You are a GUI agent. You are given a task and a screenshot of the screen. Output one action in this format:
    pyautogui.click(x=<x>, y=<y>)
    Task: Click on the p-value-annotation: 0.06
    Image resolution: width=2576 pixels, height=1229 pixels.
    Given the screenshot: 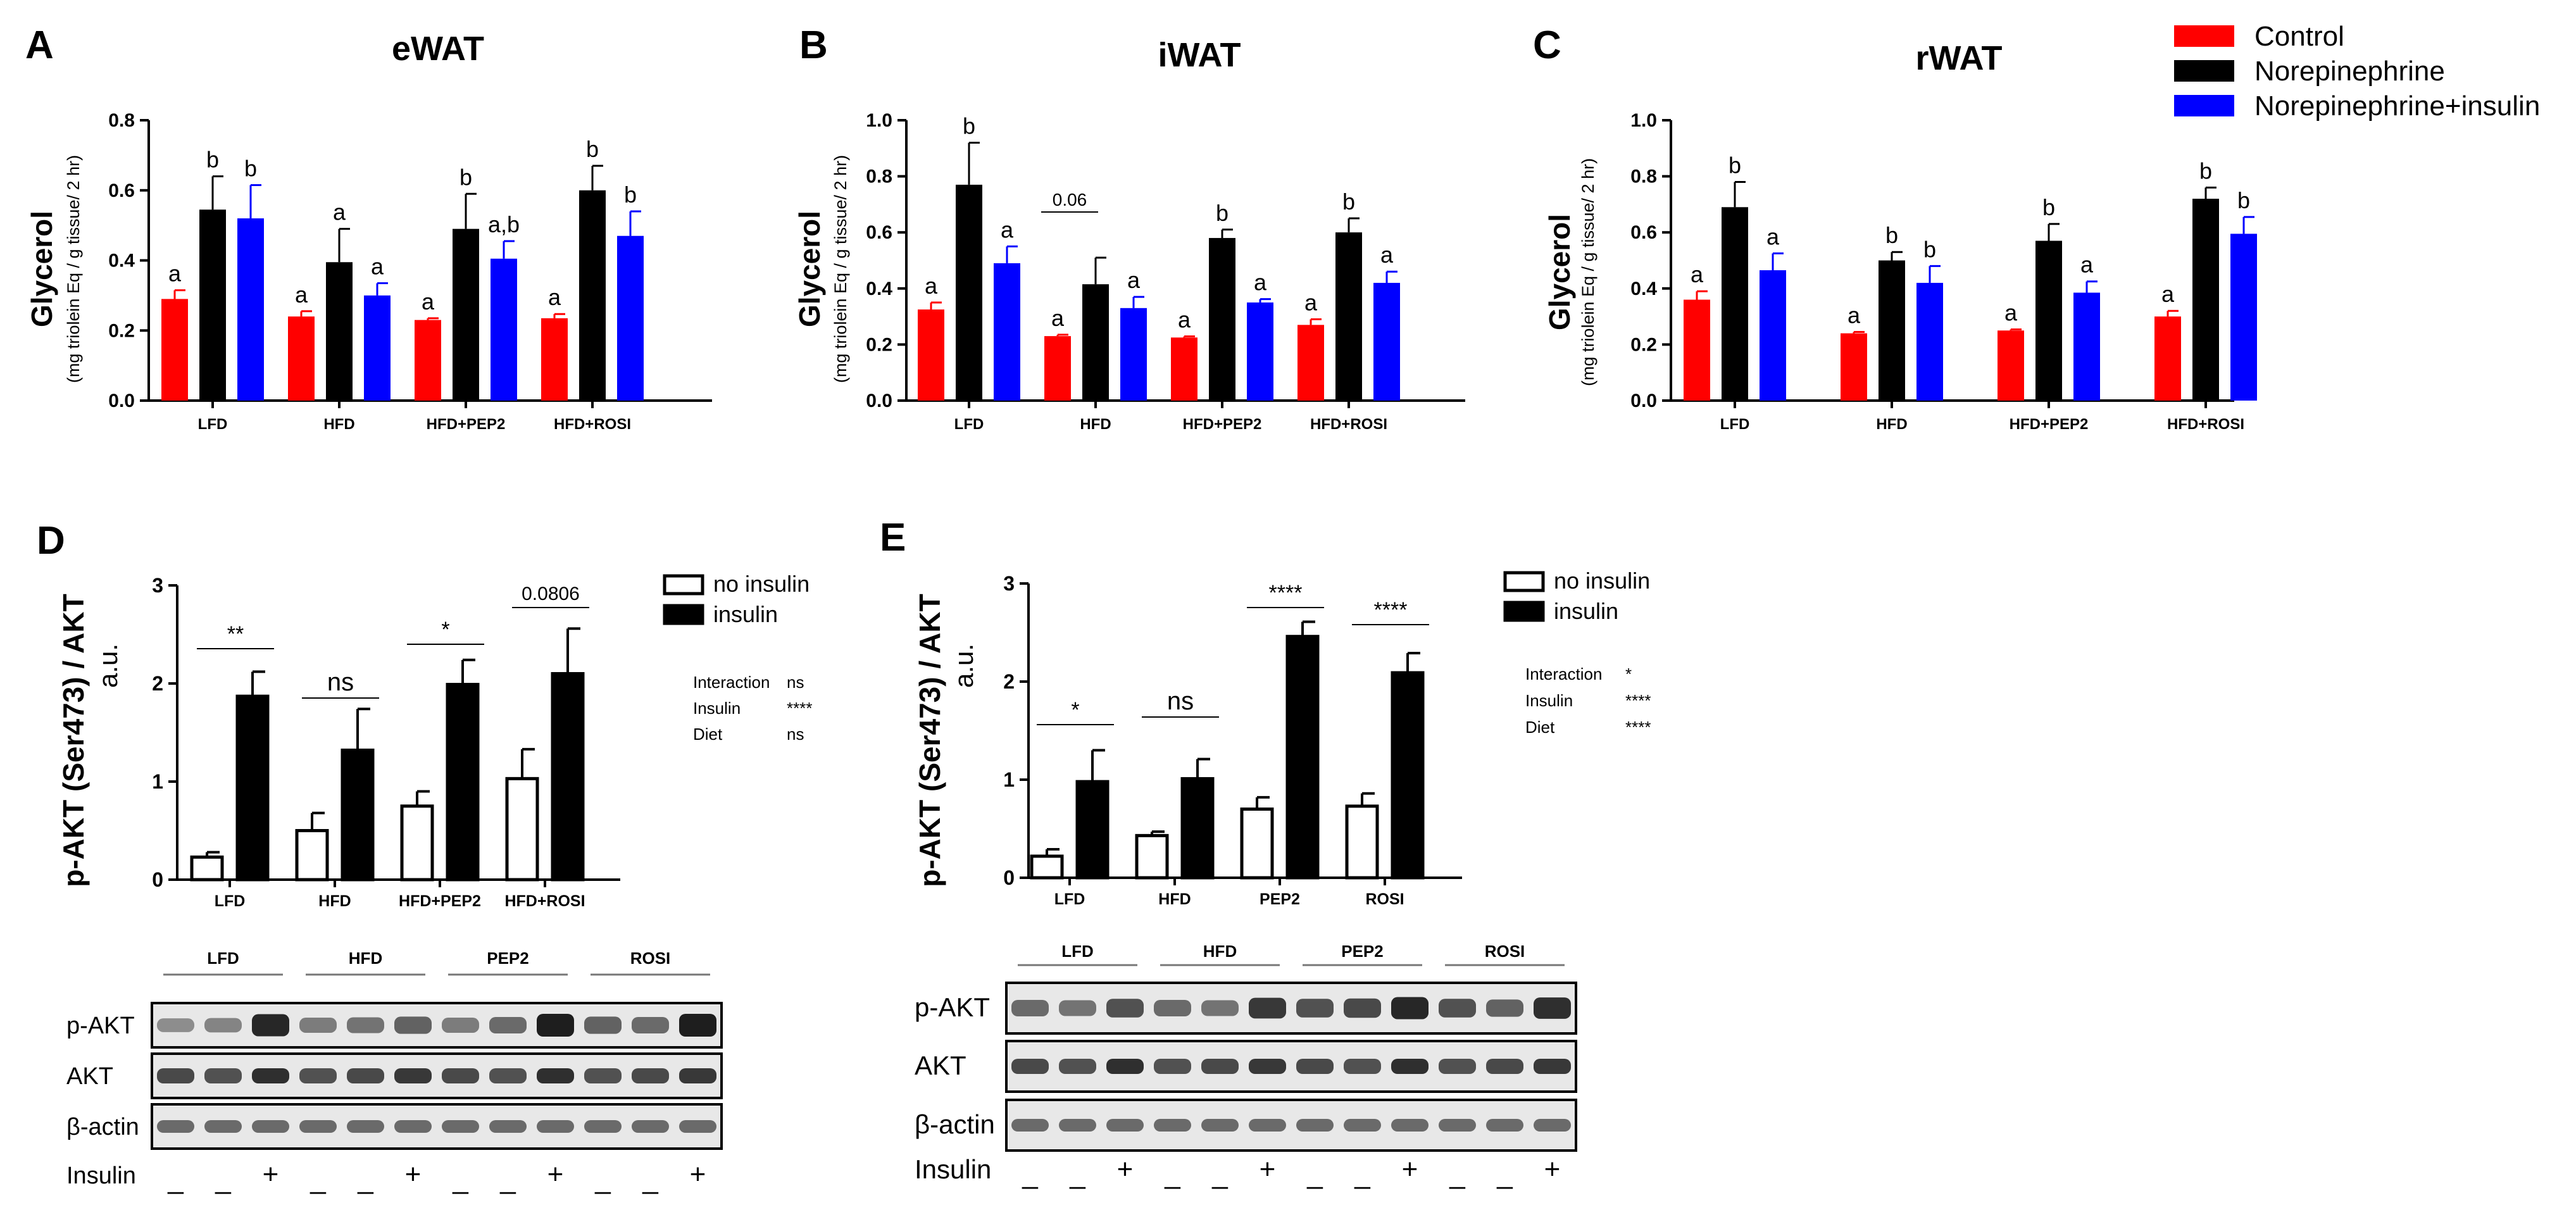 What is the action you would take?
    pyautogui.click(x=1070, y=199)
    